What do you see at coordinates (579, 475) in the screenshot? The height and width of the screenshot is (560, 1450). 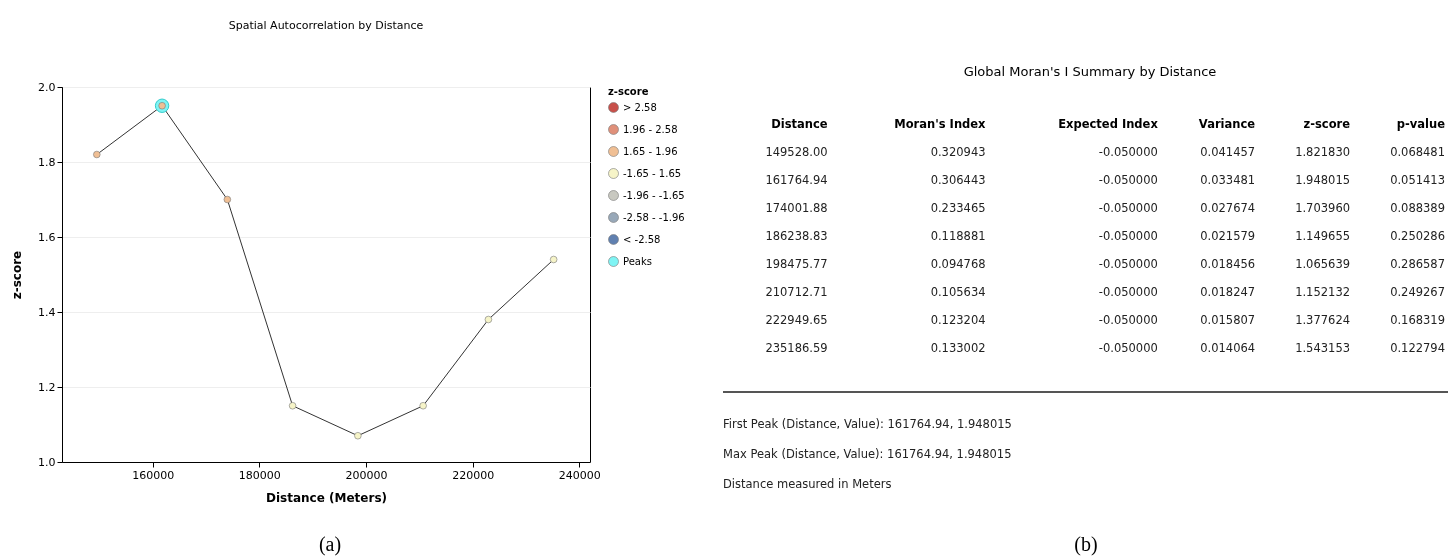 I see `x-tick-label: 240000` at bounding box center [579, 475].